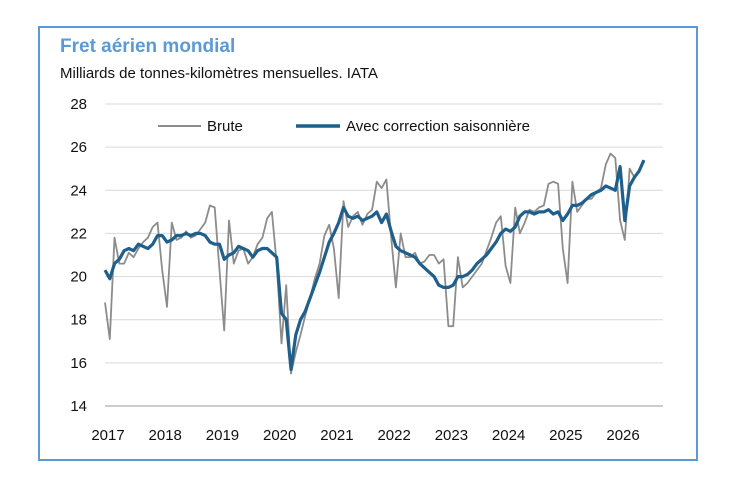 The image size is (750, 481). I want to click on x-tick-label: 2024, so click(508, 435).